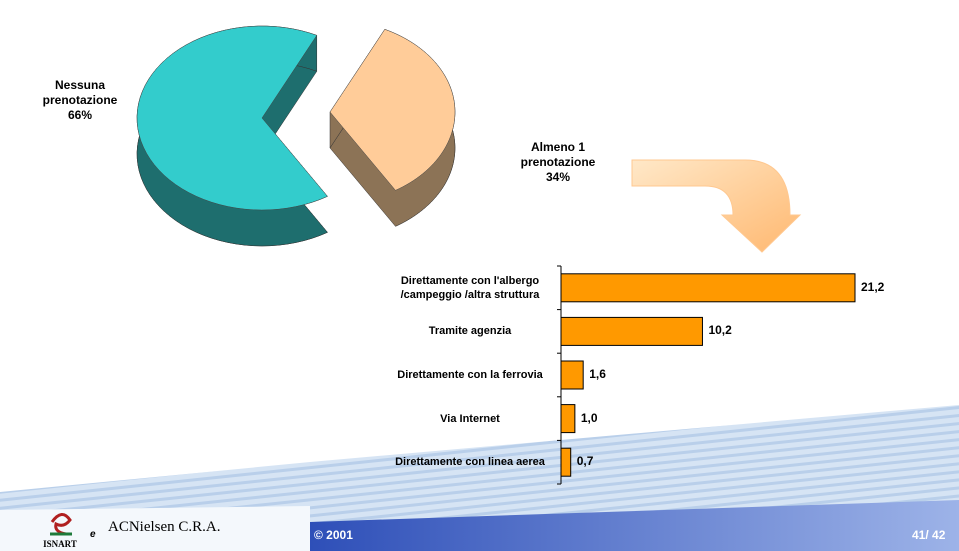 This screenshot has width=959, height=551. I want to click on pie-chart, so click(296, 136).